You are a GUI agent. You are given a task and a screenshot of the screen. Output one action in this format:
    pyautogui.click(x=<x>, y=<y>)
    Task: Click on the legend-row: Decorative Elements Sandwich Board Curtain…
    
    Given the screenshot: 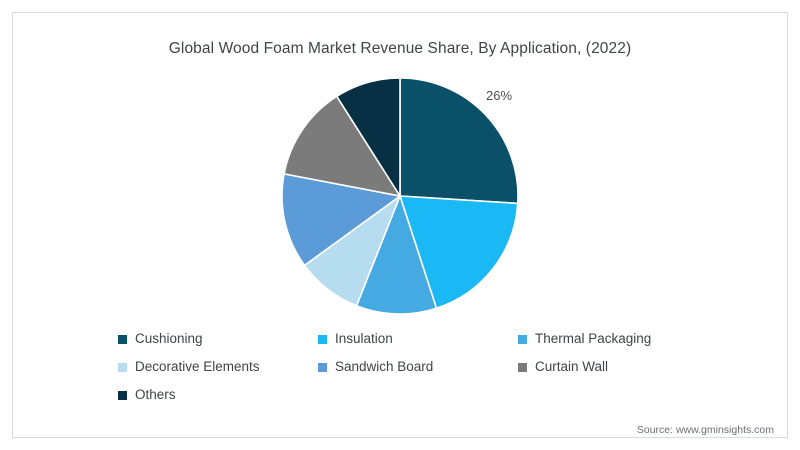 What is the action you would take?
    pyautogui.click(x=418, y=374)
    